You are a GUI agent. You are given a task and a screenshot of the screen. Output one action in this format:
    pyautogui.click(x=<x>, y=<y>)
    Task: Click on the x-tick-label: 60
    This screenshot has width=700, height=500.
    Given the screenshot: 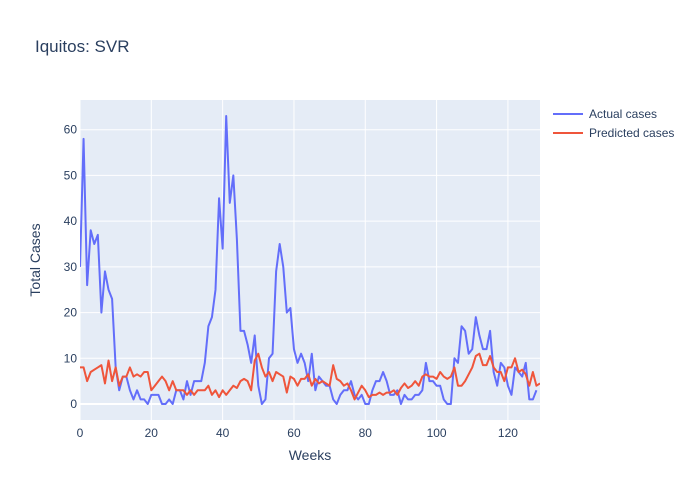 What is the action you would take?
    pyautogui.click(x=294, y=433)
    